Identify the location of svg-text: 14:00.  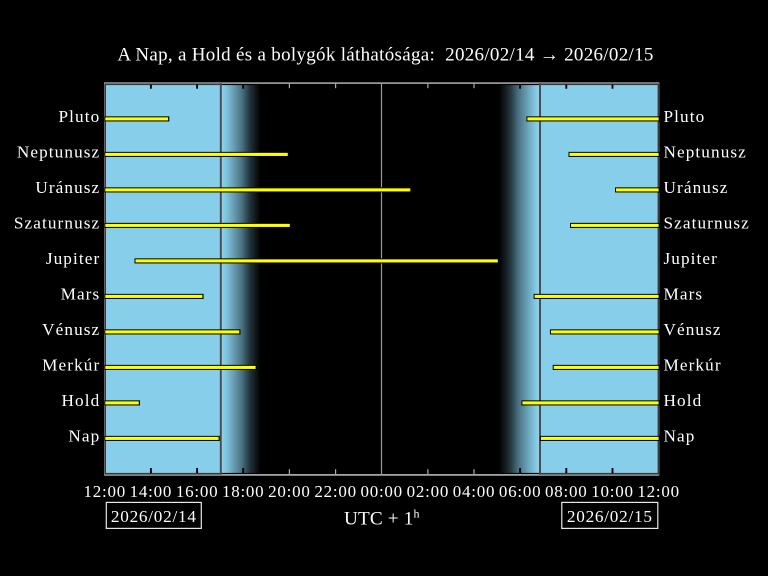
(151, 491).